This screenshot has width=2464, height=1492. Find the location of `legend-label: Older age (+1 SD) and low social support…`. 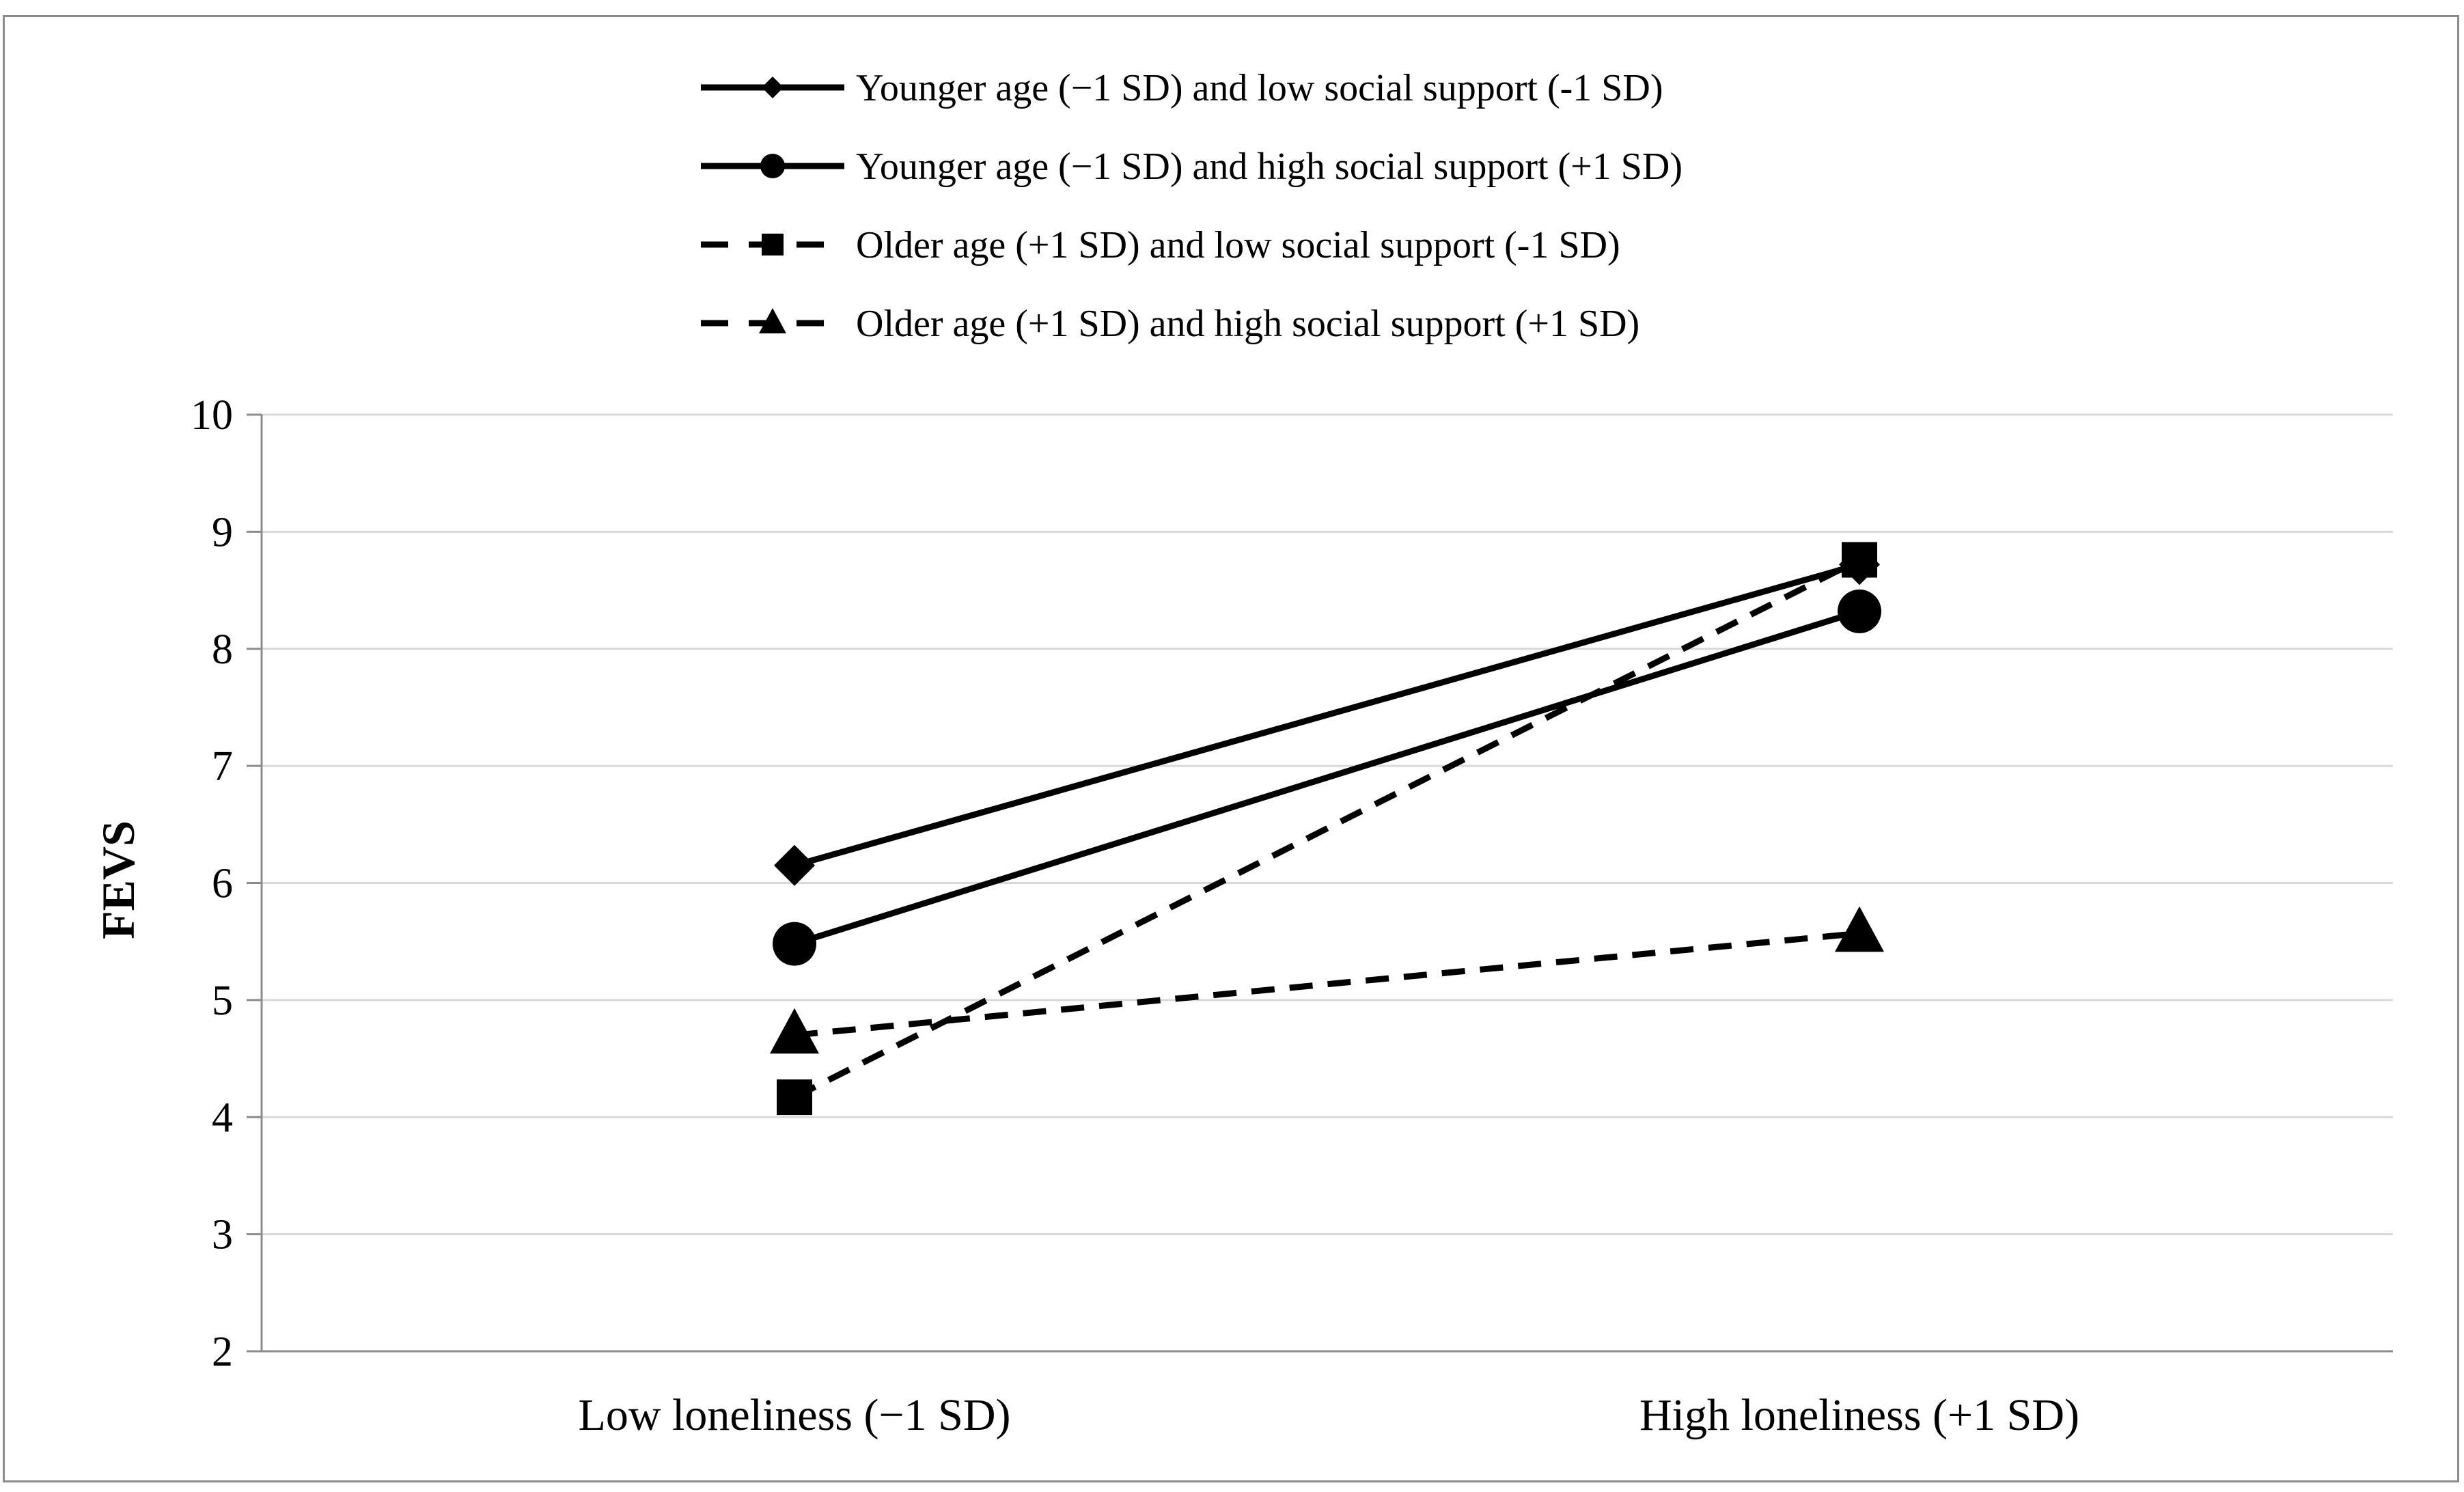

legend-label: Older age (+1 SD) and low social support… is located at coordinates (1238, 245).